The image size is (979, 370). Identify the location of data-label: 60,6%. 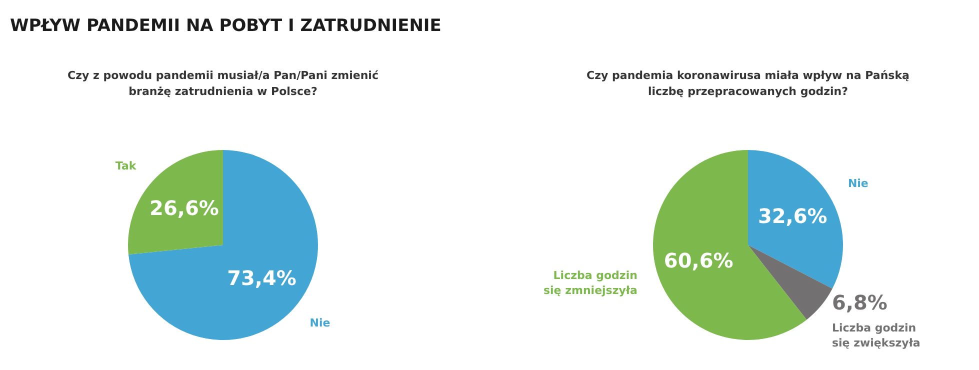
(699, 260).